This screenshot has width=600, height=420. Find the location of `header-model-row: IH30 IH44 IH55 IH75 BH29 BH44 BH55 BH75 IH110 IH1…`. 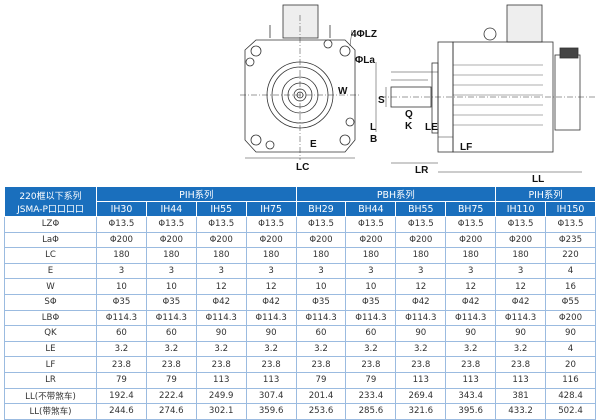

header-model-row: IH30 IH44 IH55 IH75 BH29 BH44 BH55 BH75 IH110 IH1… is located at coordinates (300, 209).